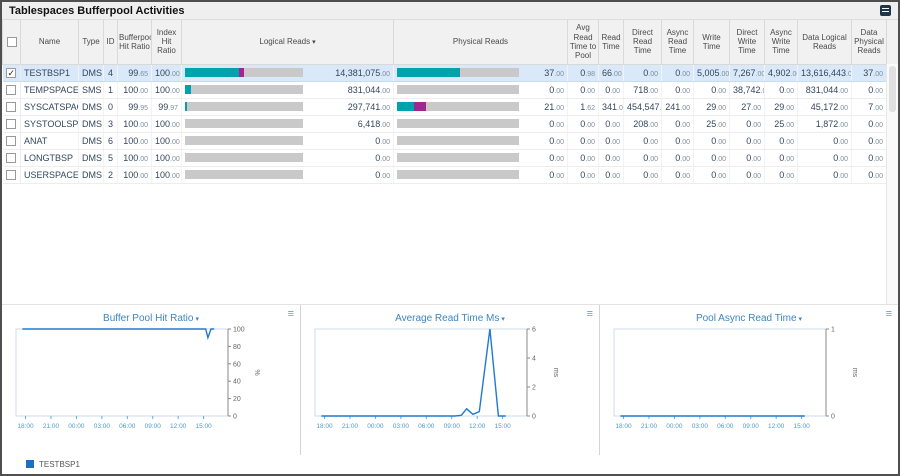 The image size is (900, 476). Describe the element at coordinates (642, 73) in the screenshot. I see `cell-direct_read: 0.00` at that location.